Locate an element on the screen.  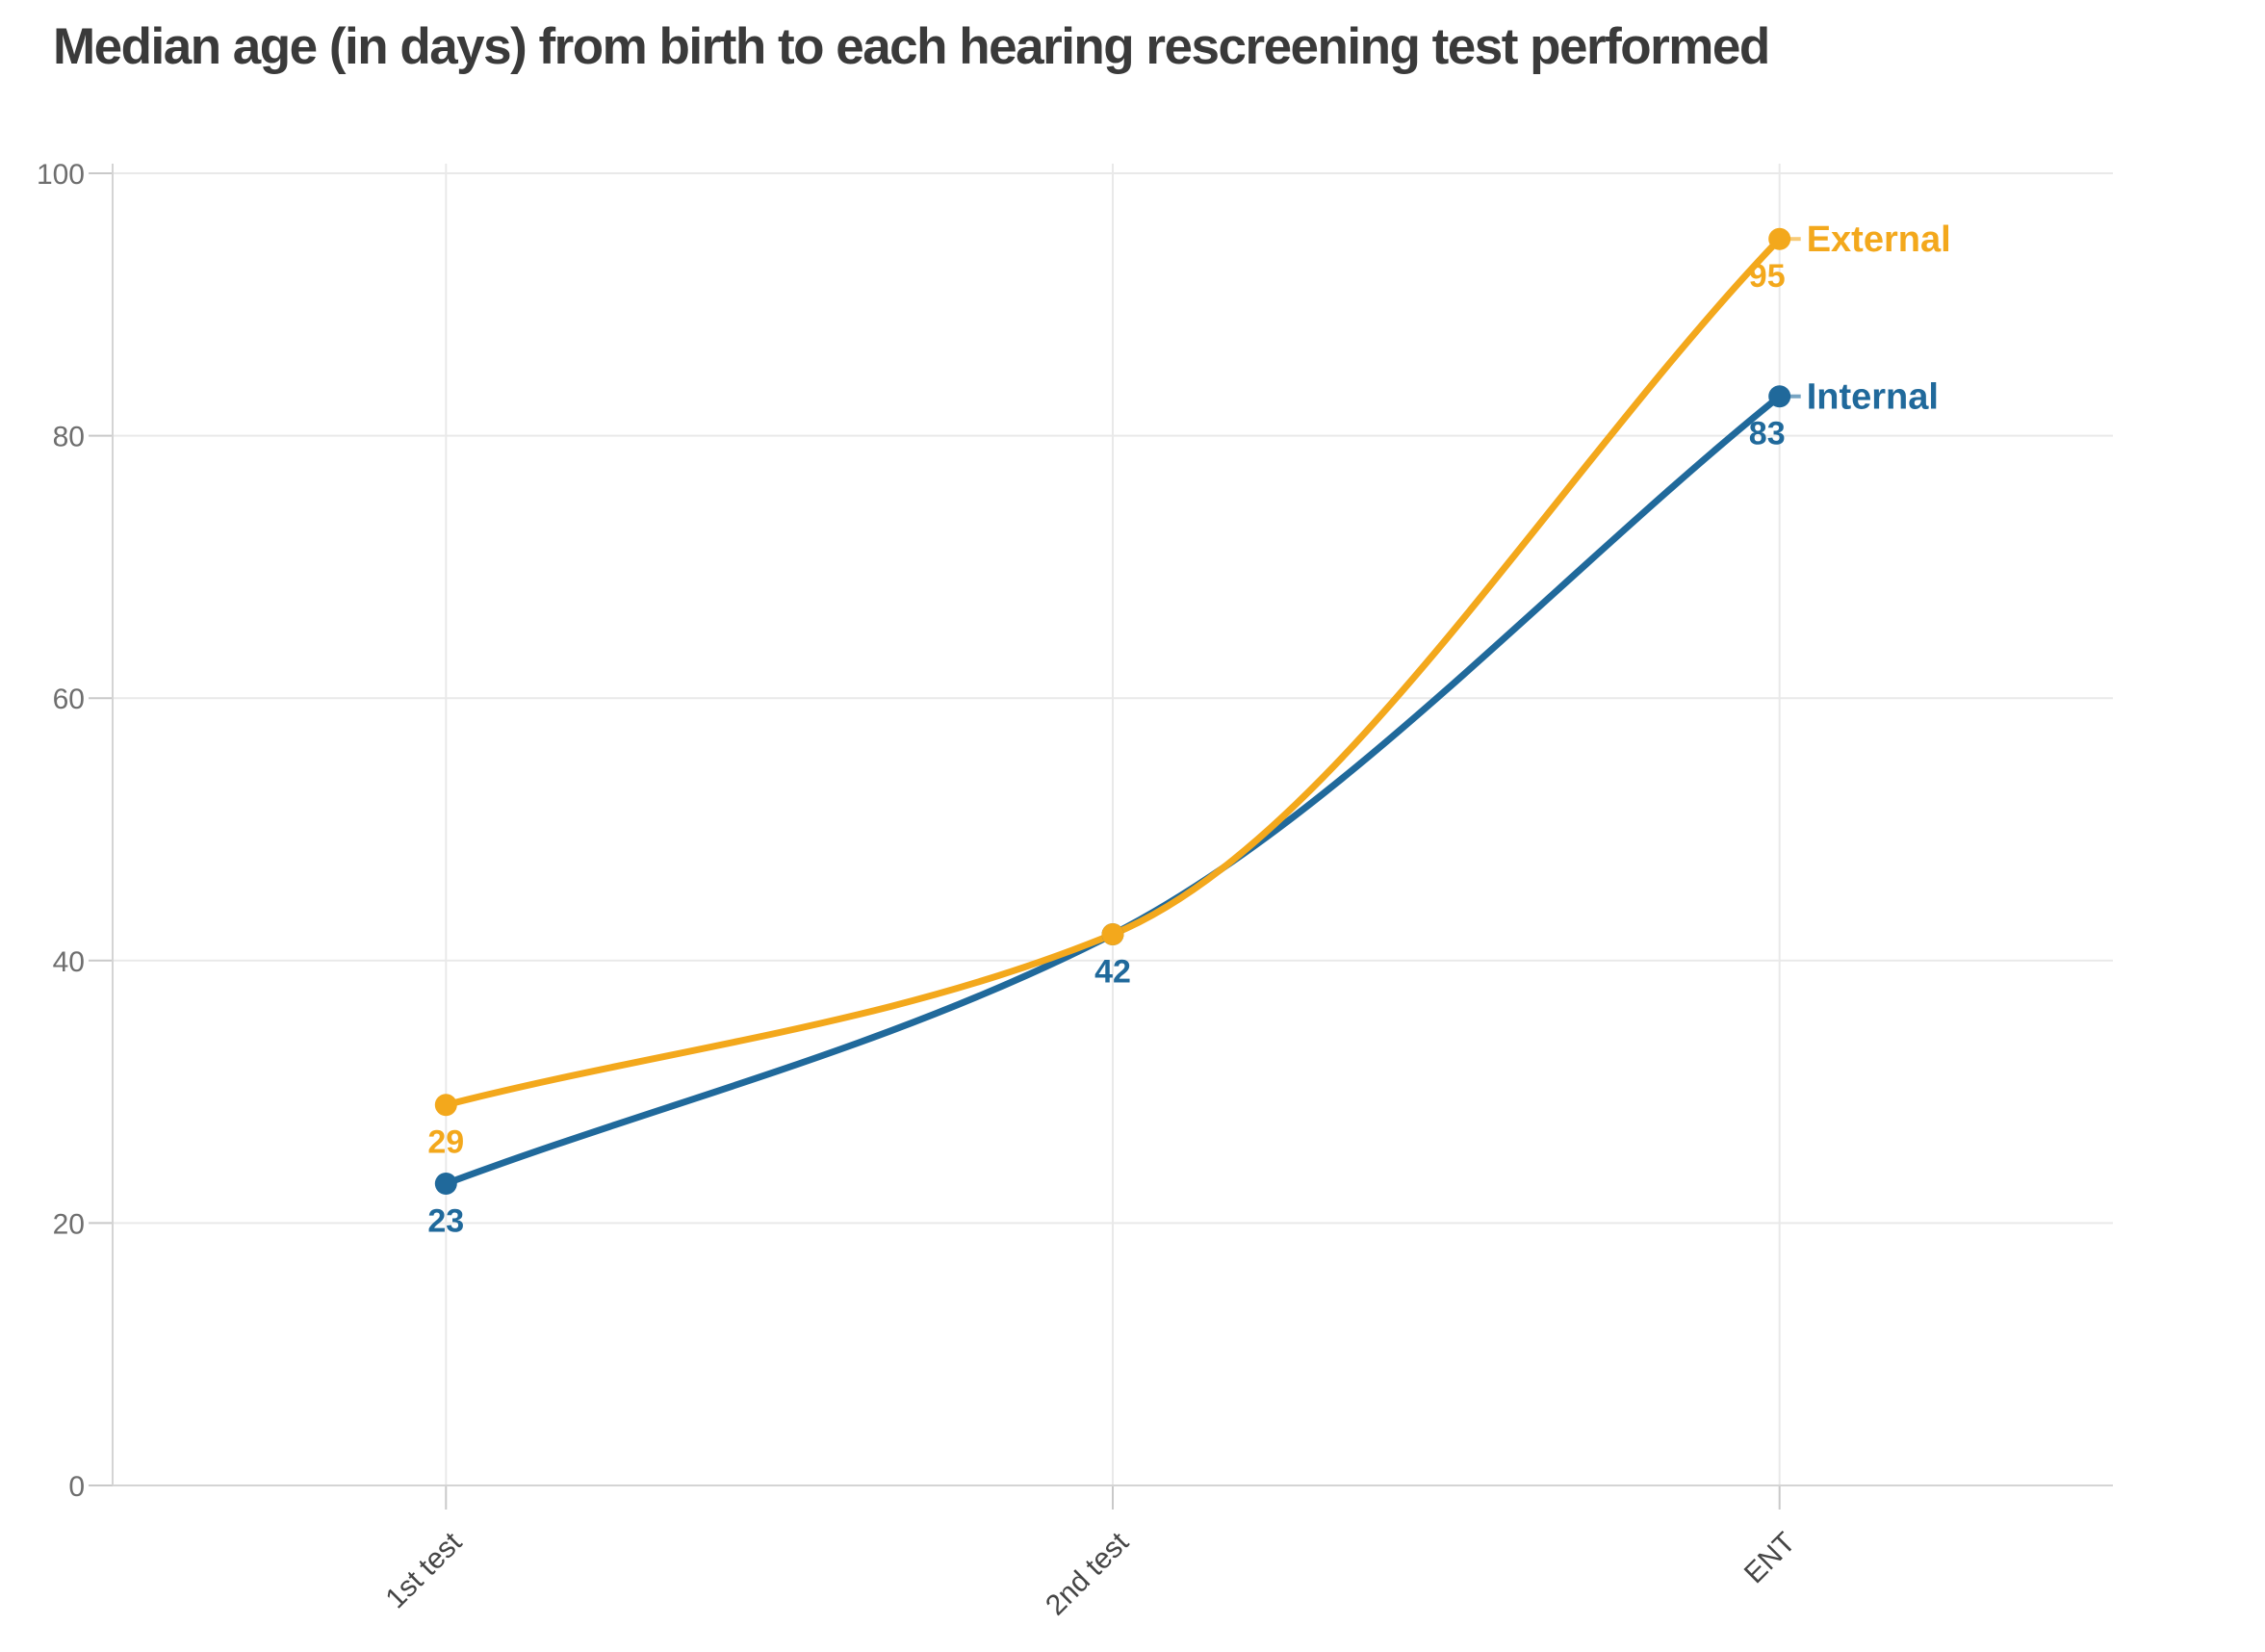
x-tick-label: 2nd test is located at coordinates (1087, 1573).